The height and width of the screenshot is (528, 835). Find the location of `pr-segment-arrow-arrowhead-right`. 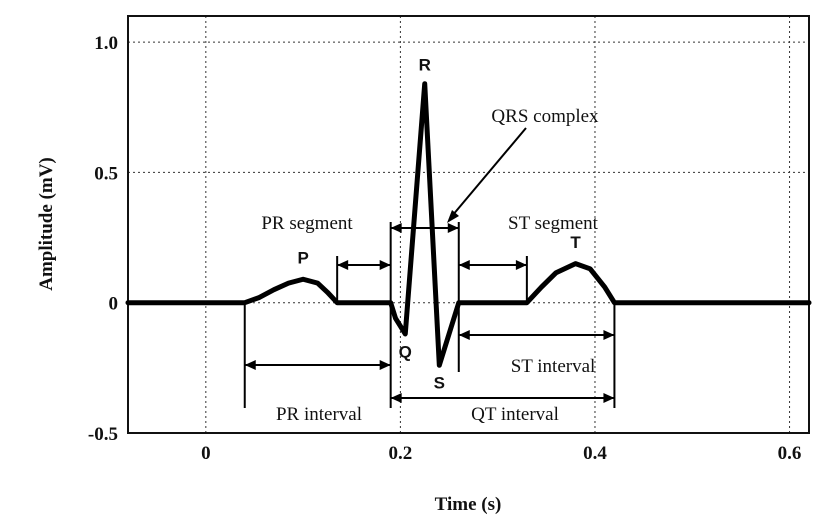

pr-segment-arrow-arrowhead-right is located at coordinates (385, 265).